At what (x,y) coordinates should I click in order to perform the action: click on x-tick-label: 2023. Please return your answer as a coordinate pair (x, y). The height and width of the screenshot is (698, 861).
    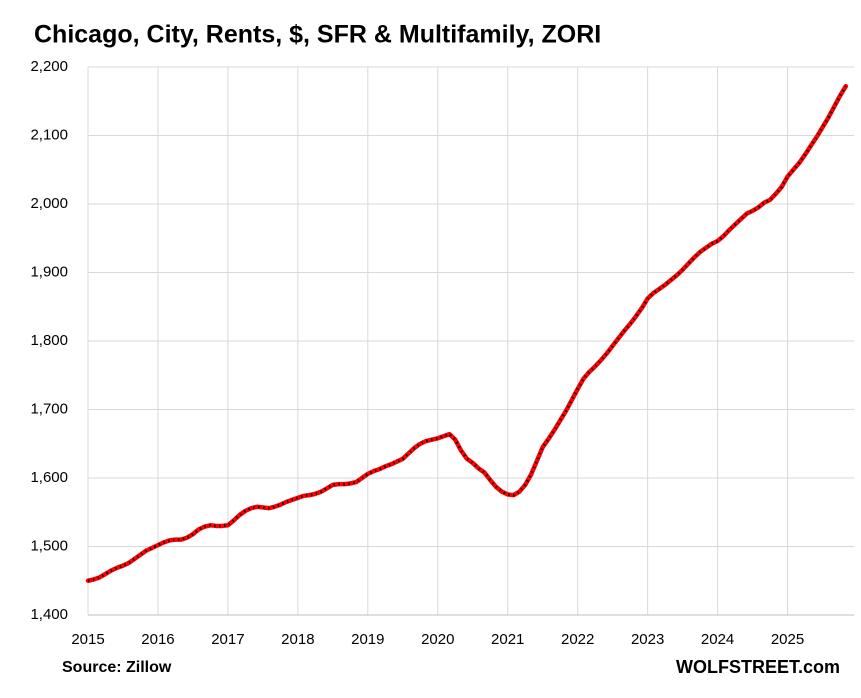
    Looking at the image, I should click on (647, 639).